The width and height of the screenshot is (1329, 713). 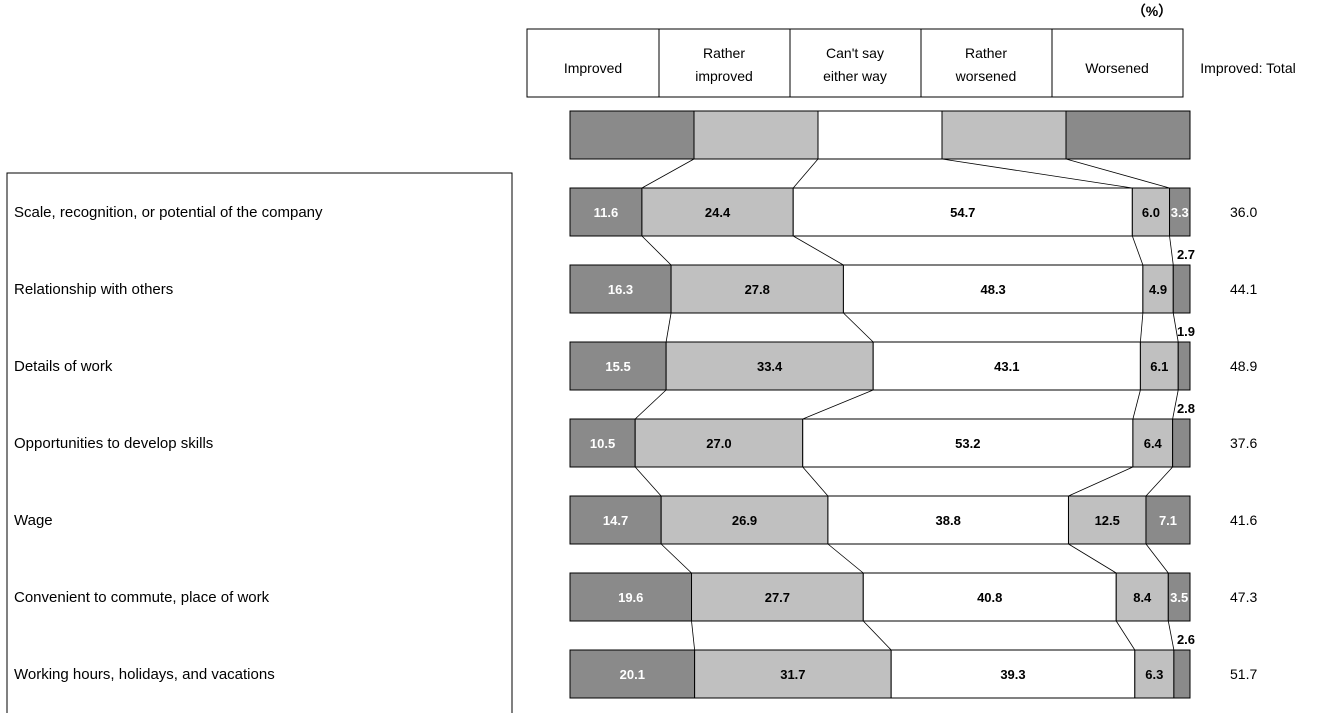 What do you see at coordinates (724, 76) in the screenshot?
I see `legend-label-rather-improved-line2: improved` at bounding box center [724, 76].